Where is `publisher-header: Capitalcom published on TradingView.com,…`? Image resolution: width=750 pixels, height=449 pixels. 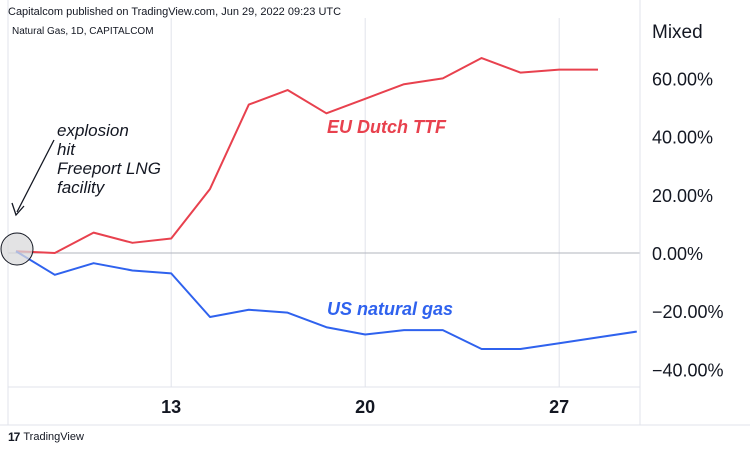
publisher-header: Capitalcom published on TradingView.com,… is located at coordinates (175, 12).